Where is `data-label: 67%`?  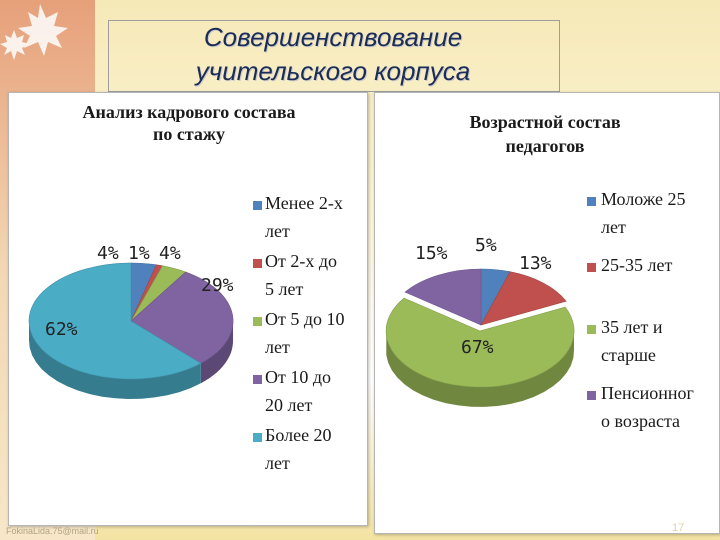
data-label: 67% is located at coordinates (477, 347).